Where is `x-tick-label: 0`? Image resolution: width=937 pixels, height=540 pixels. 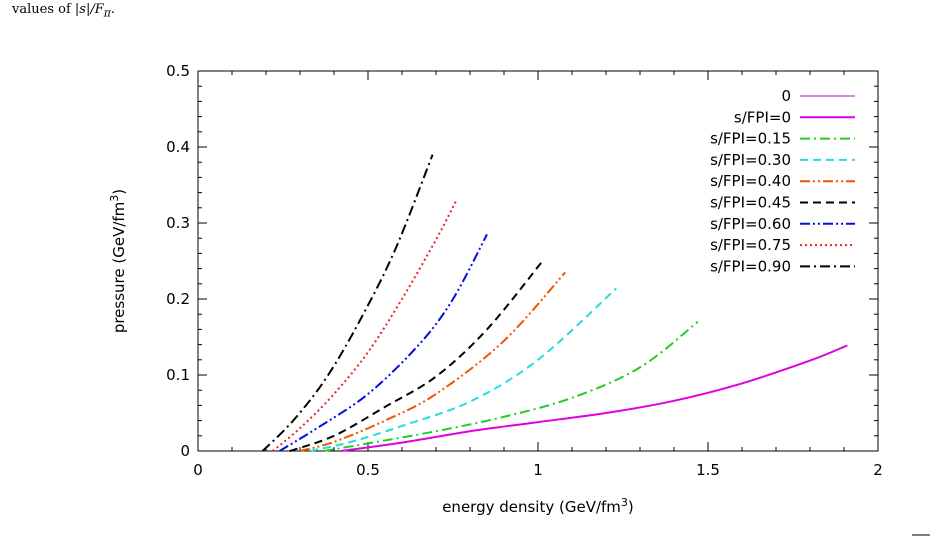 x-tick-label: 0 is located at coordinates (198, 470).